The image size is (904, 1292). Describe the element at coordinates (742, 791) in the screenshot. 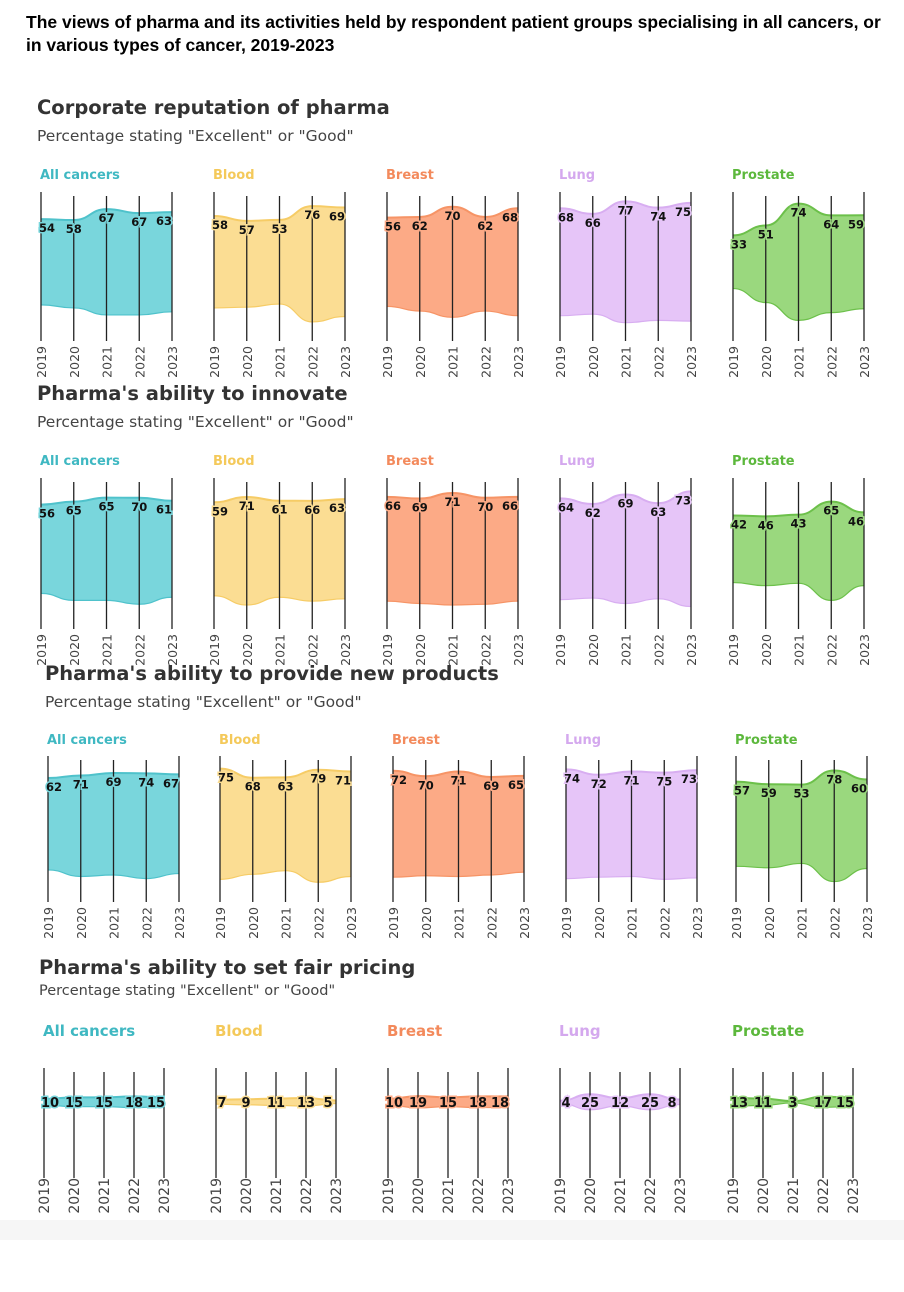

I see `value-label: 57` at that location.